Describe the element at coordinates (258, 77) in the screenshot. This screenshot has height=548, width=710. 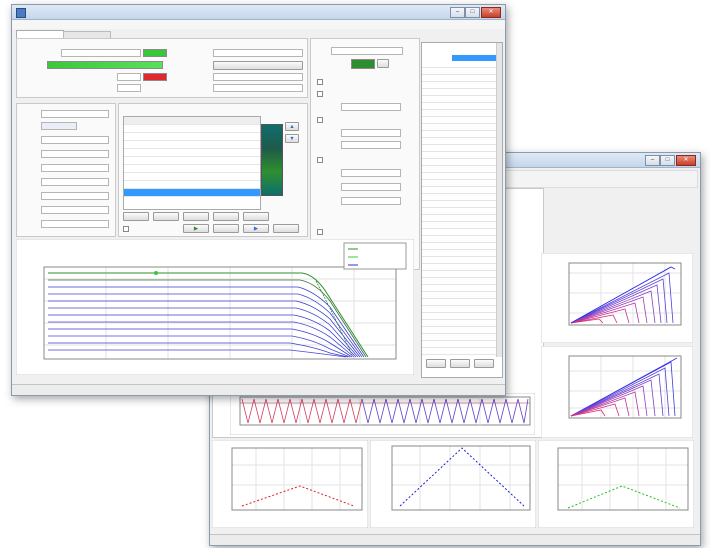
I see `param-field-b` at that location.